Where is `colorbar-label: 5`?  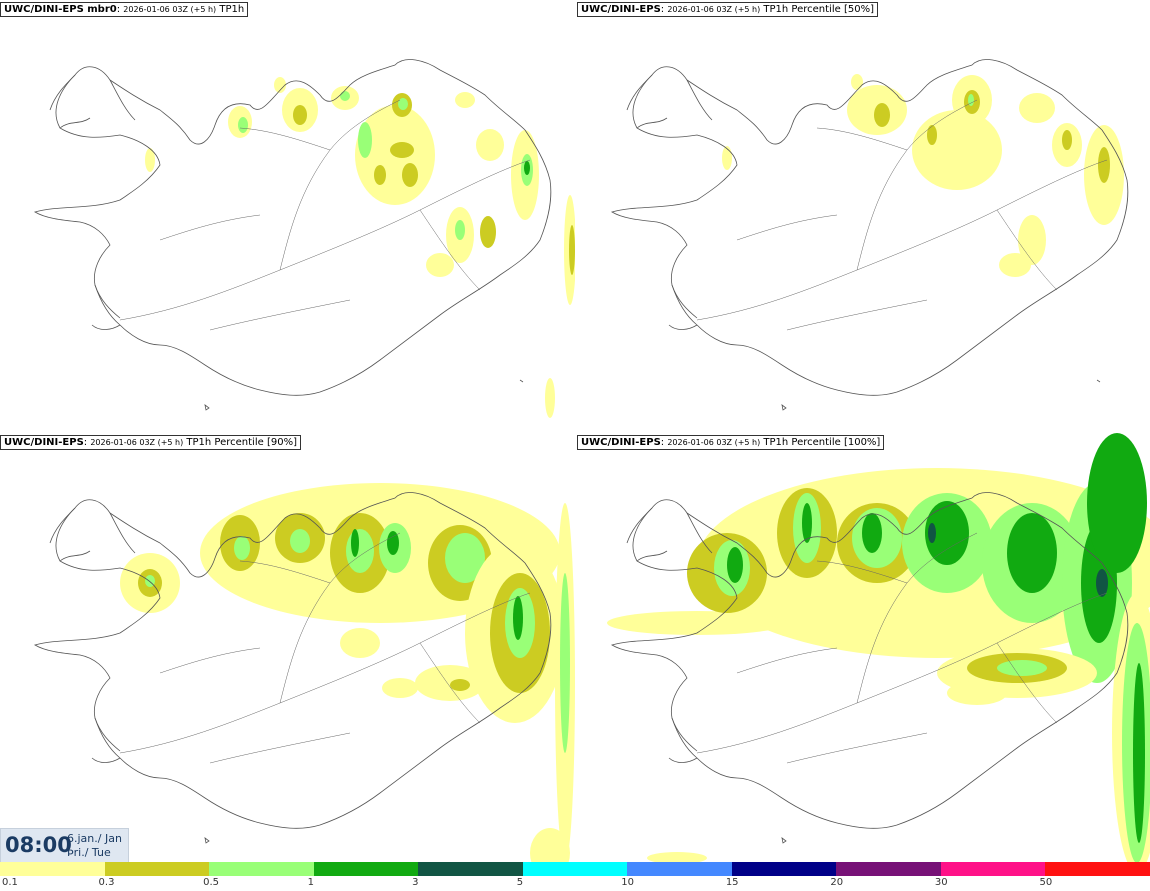 colorbar-label: 5 is located at coordinates (520, 882).